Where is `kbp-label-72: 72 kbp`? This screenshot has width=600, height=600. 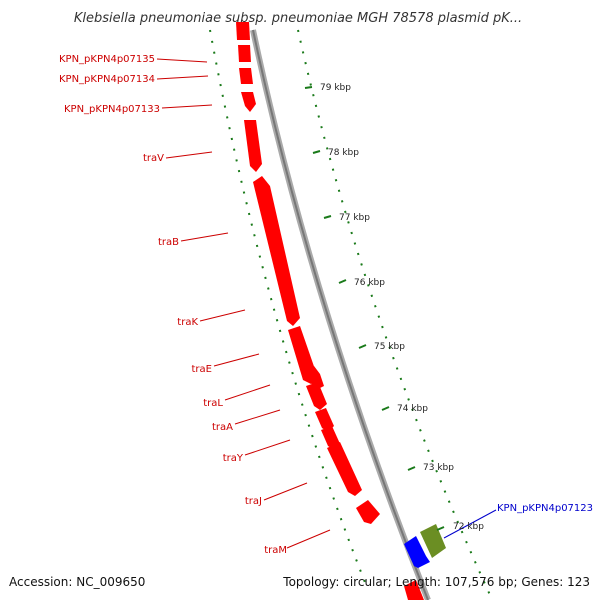
kbp-label-72: 72 kbp is located at coordinates (468, 527).